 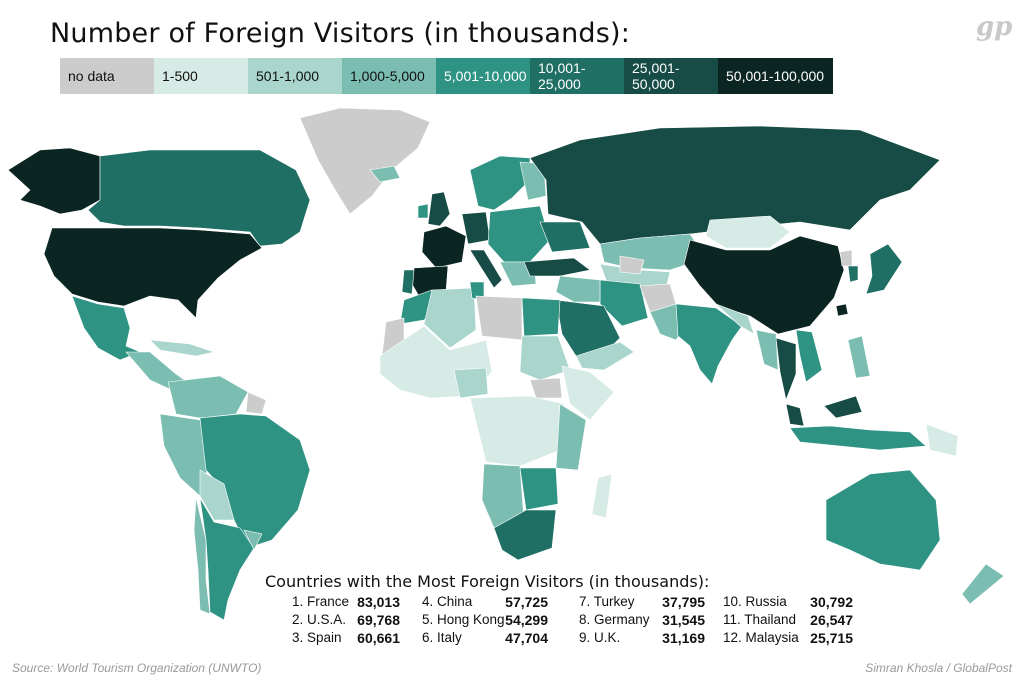 What do you see at coordinates (253, 540) in the screenshot?
I see `region-uruguay` at bounding box center [253, 540].